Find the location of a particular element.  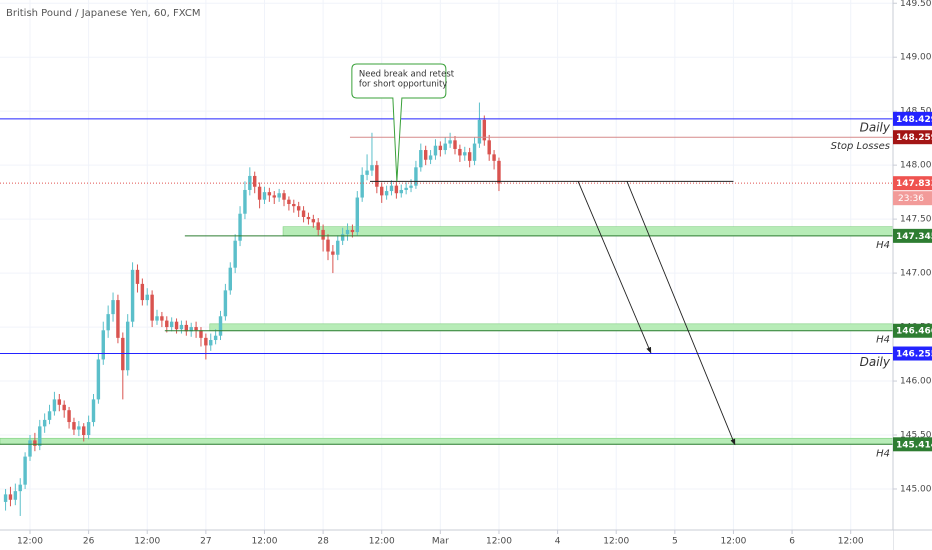

callout-text: for short opportunity is located at coordinates (403, 85).